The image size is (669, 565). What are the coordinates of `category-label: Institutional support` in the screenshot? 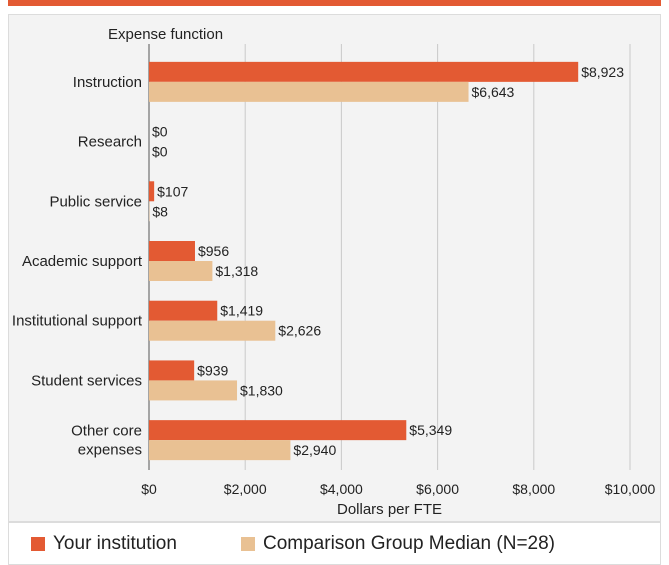 It's located at (77, 321).